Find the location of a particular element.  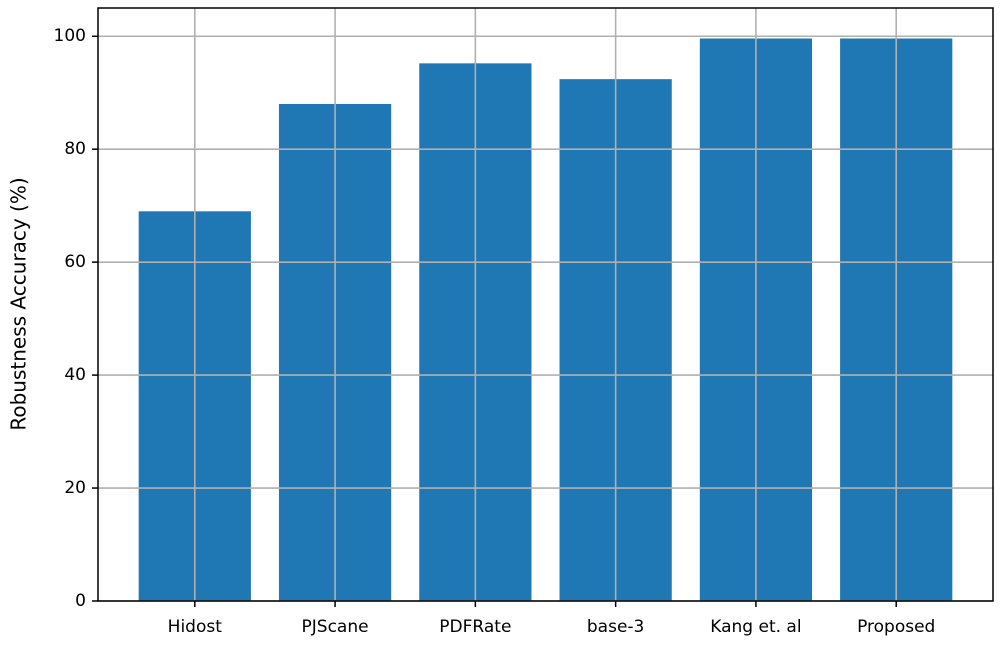

x-tick-label: base-3 is located at coordinates (615, 627).